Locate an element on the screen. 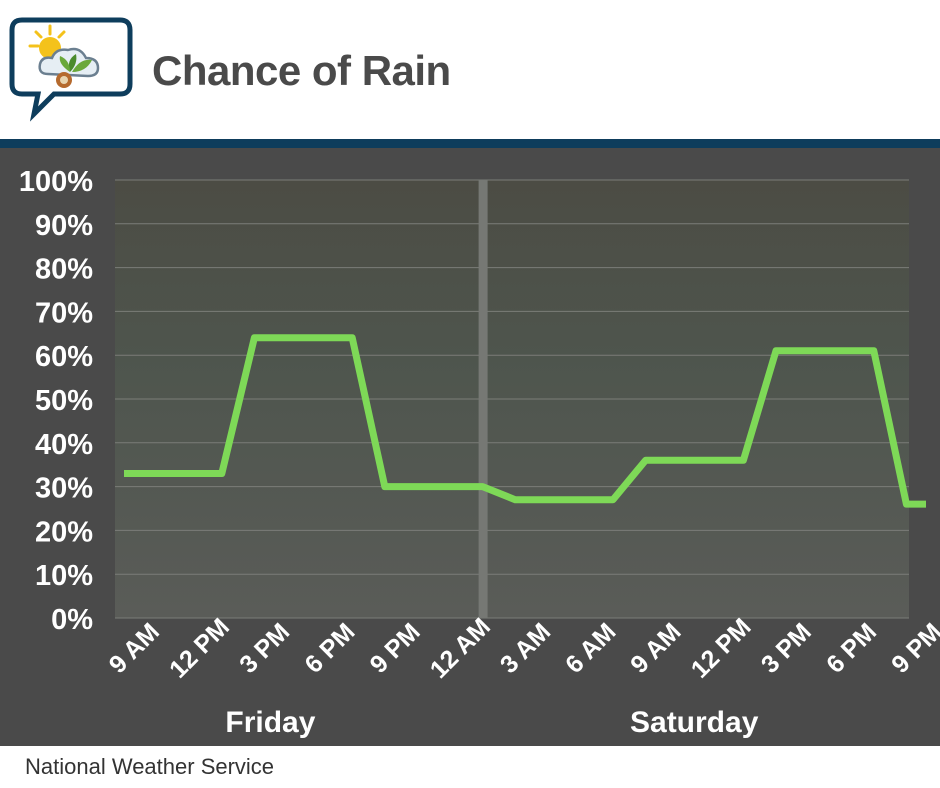 The width and height of the screenshot is (940, 788). day-label: Friday is located at coordinates (270, 722).